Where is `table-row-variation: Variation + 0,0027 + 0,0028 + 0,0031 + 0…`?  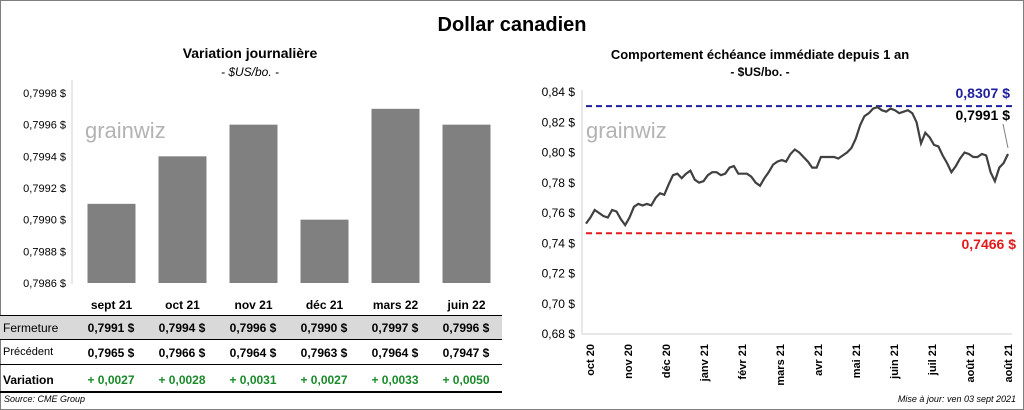 table-row-variation: Variation + 0,0027 + 0,0028 + 0,0031 + 0… is located at coordinates (251, 380).